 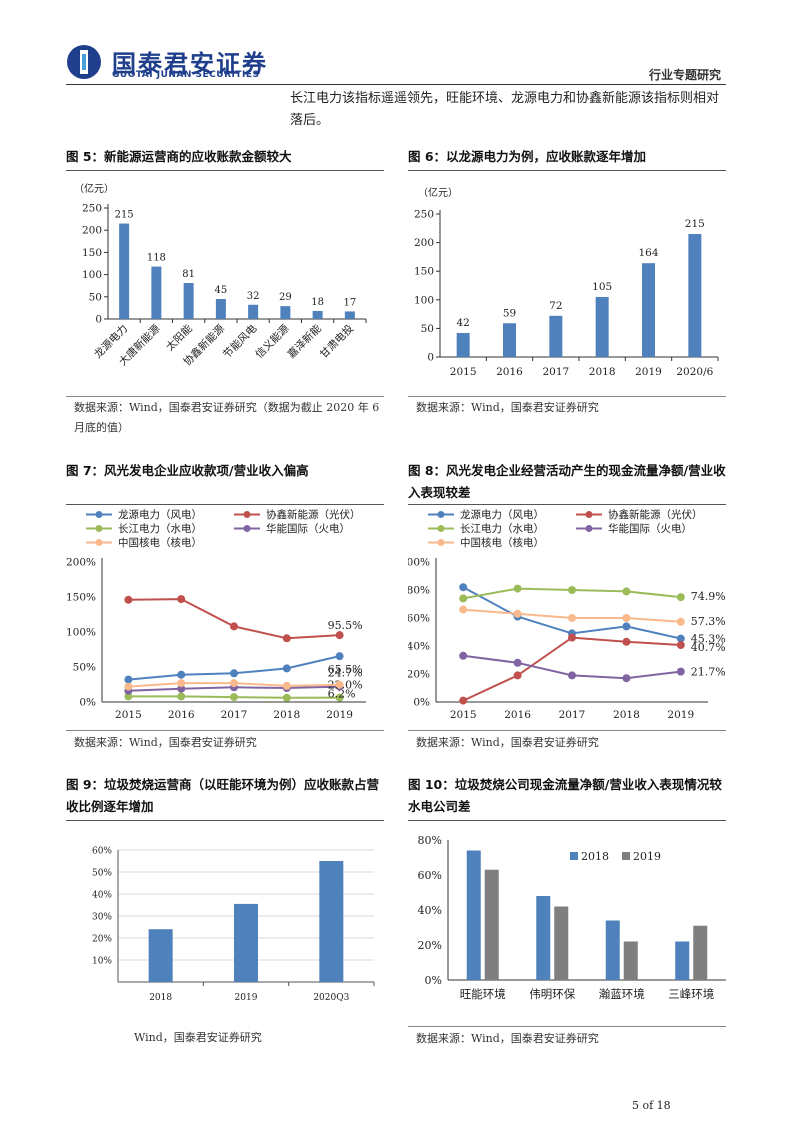 I want to click on y-tick-label: 50%, so click(x=84, y=668).